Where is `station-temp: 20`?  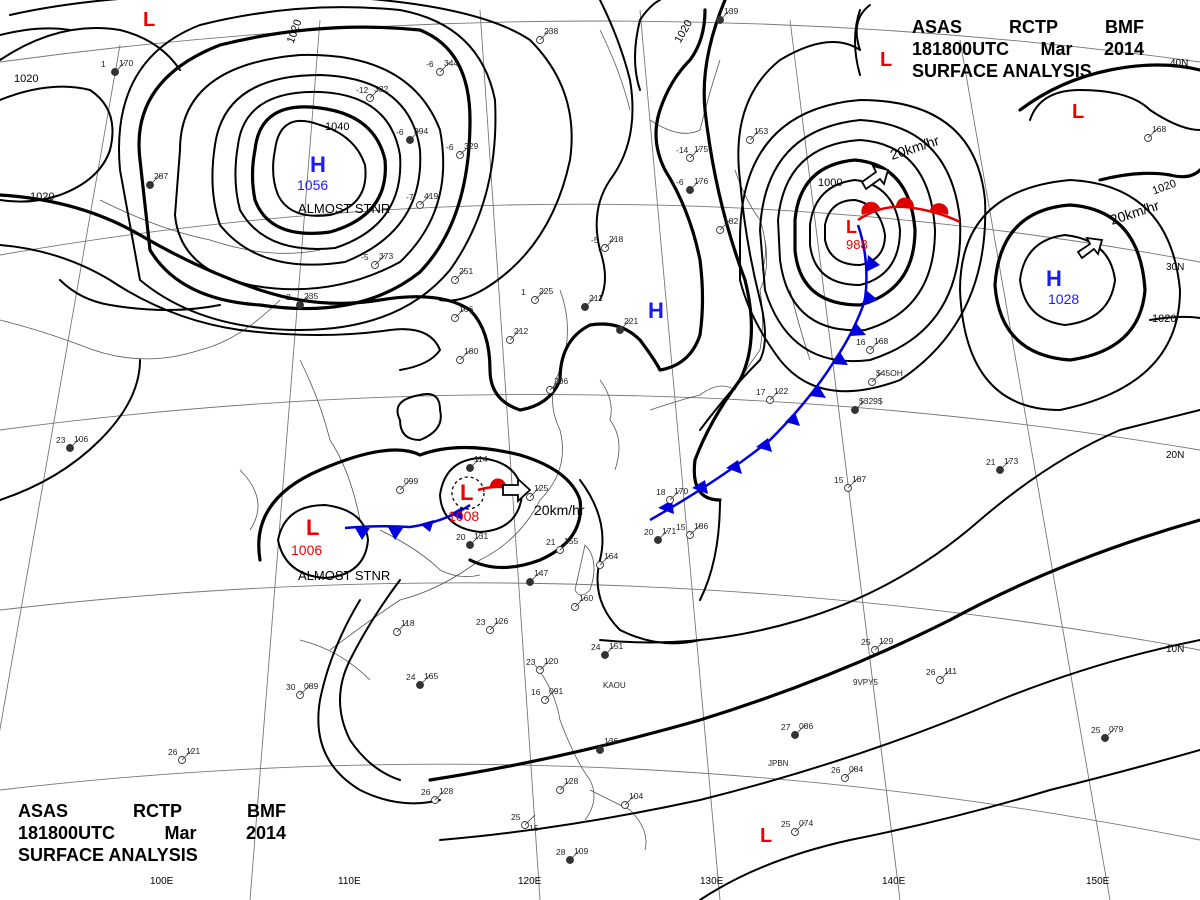
station-temp: 20 is located at coordinates (649, 532).